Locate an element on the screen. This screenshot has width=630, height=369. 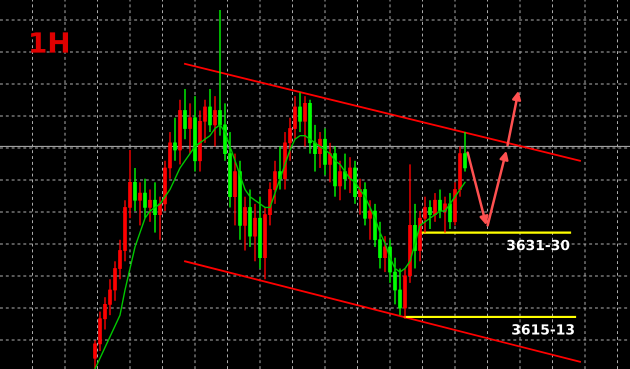
annotation: 3615-13 is located at coordinates (543, 329).